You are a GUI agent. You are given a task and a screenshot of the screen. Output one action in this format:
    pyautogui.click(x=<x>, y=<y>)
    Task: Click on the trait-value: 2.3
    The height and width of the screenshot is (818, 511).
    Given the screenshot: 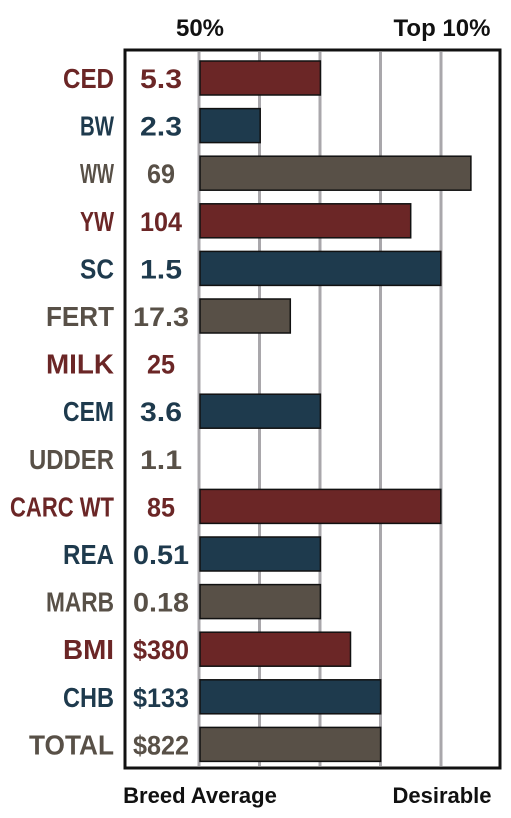 What is the action you would take?
    pyautogui.click(x=161, y=127)
    